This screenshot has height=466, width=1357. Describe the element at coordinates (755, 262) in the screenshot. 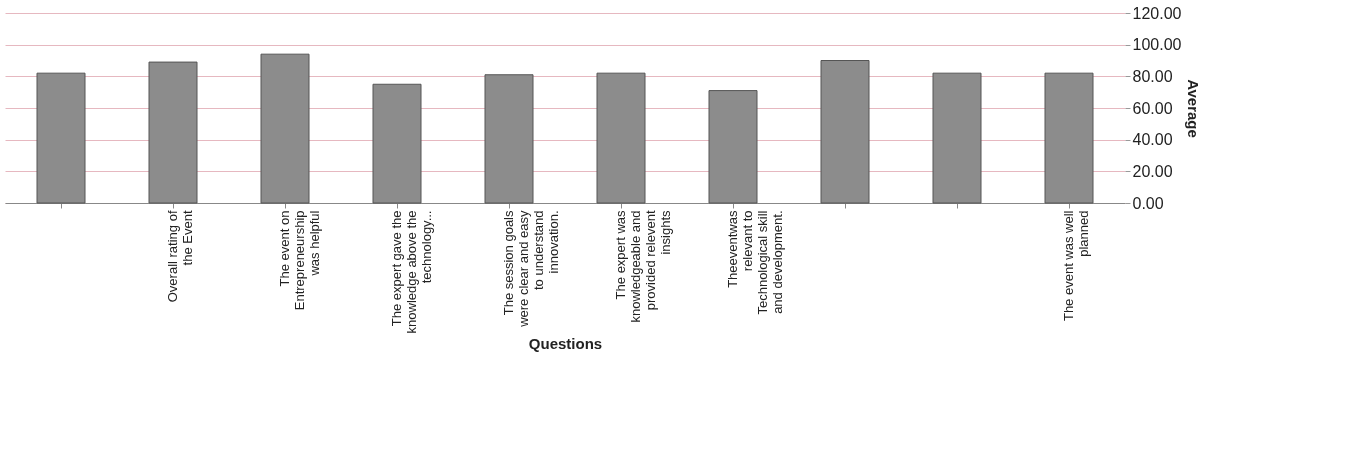

I see `x-tick-label: Theeventwas relevant to Technological skill and development.` at that location.